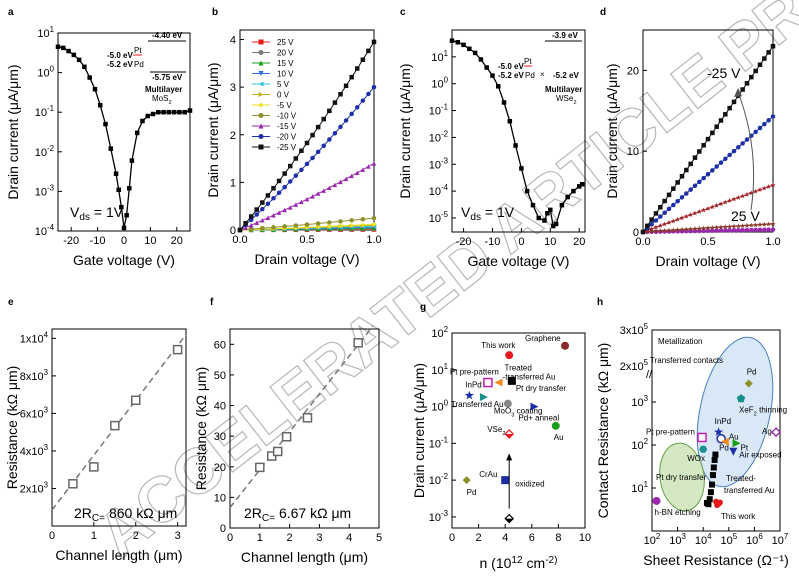 This screenshot has width=799, height=583. I want to click on cluster-point, so click(715, 454).